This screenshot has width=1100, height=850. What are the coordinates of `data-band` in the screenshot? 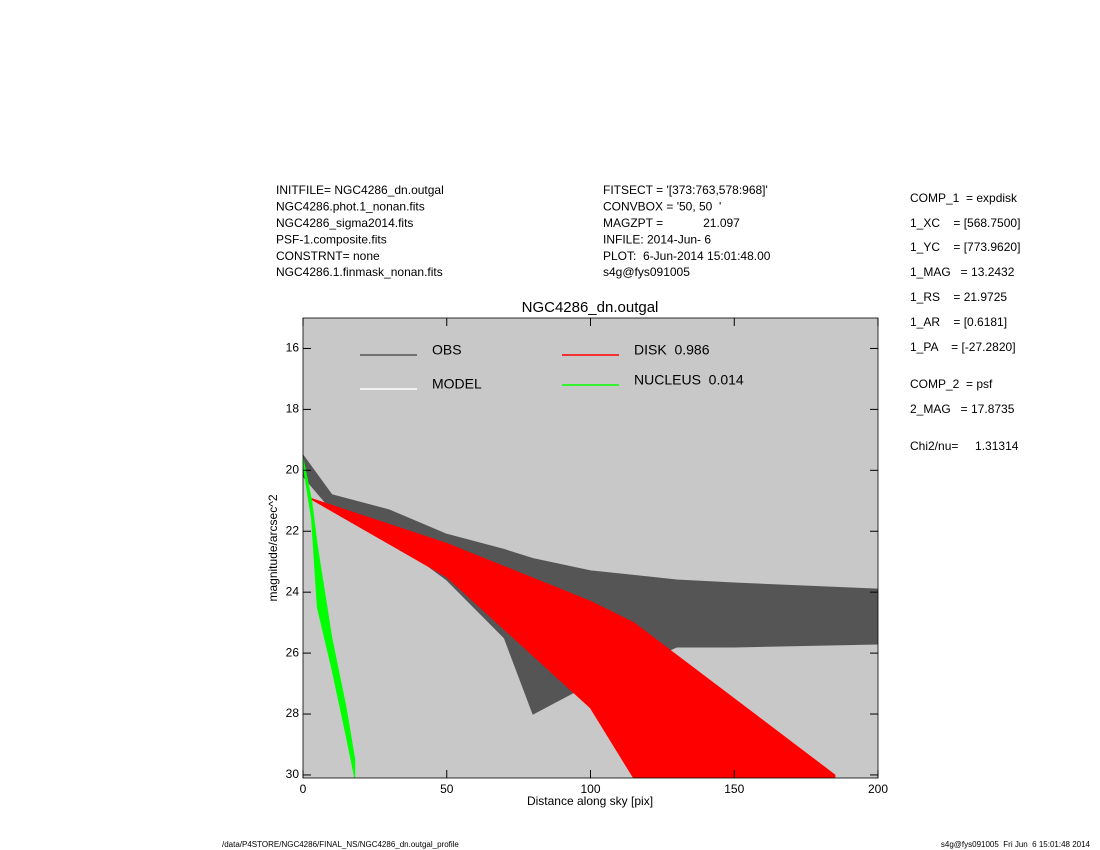 It's located at (329, 618).